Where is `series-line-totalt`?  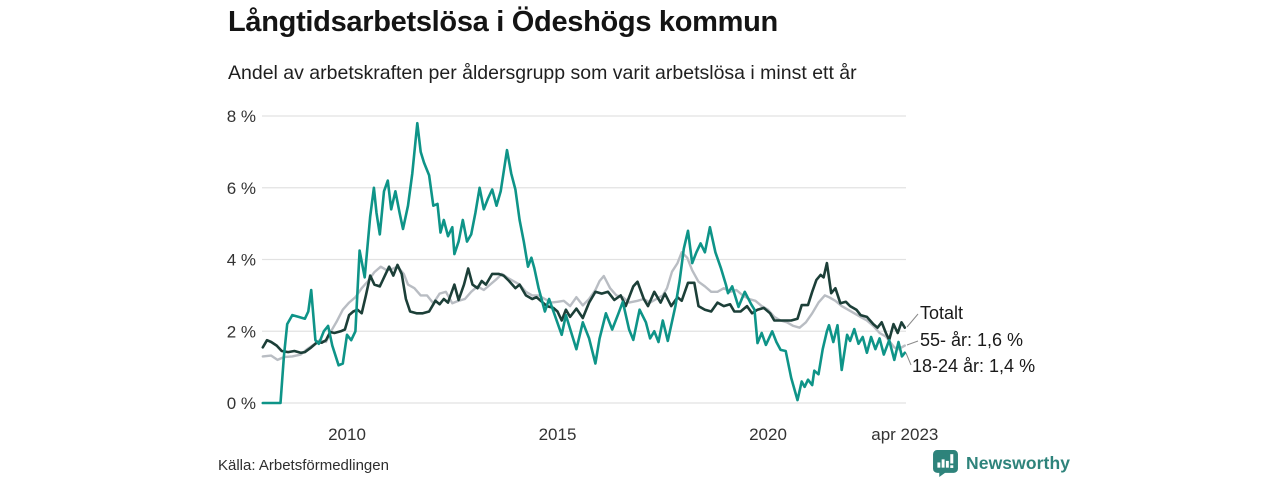
series-line-totalt is located at coordinates (584, 308).